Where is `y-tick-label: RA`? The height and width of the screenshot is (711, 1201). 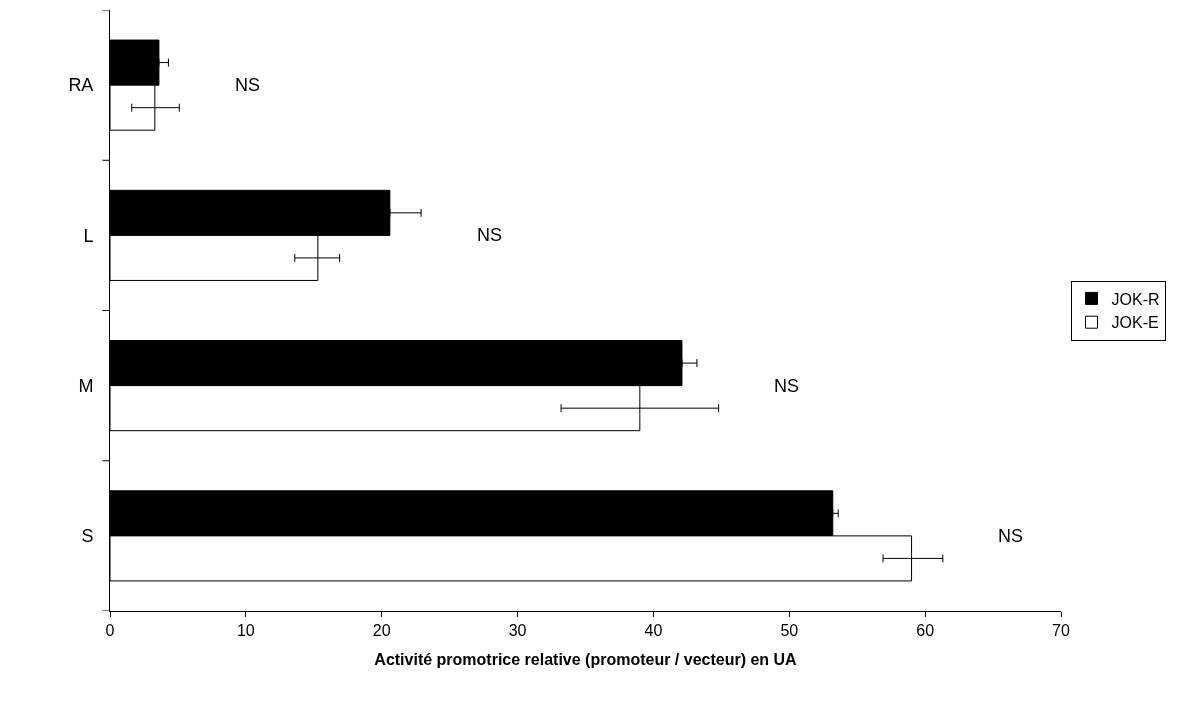
y-tick-label: RA is located at coordinates (81, 85).